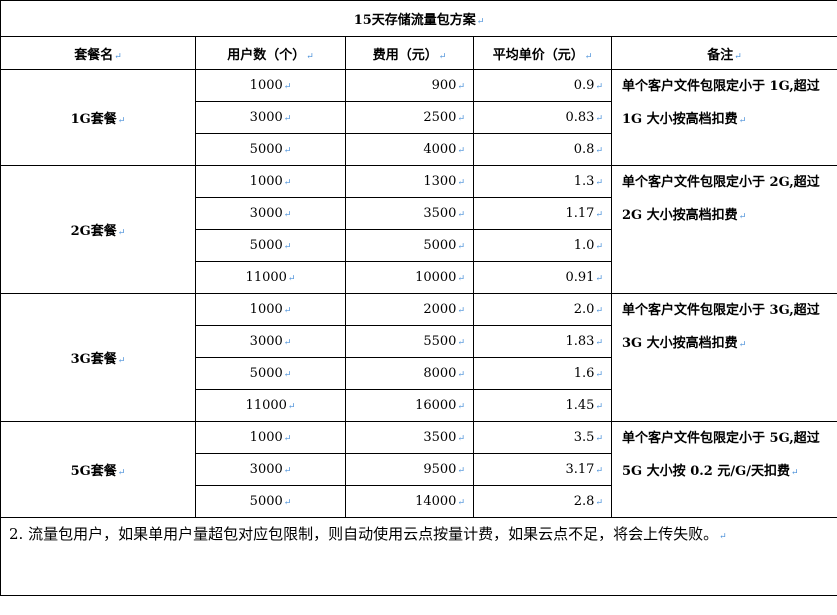 This screenshot has width=837, height=615. Describe the element at coordinates (409, 373) in the screenshot. I see `cost: 8000` at that location.